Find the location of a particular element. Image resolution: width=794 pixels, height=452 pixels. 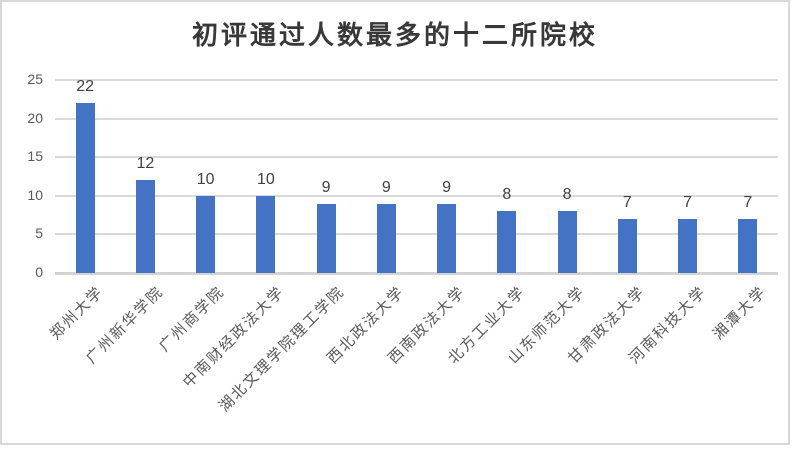

y-tick-label: 25 is located at coordinates (35, 79).